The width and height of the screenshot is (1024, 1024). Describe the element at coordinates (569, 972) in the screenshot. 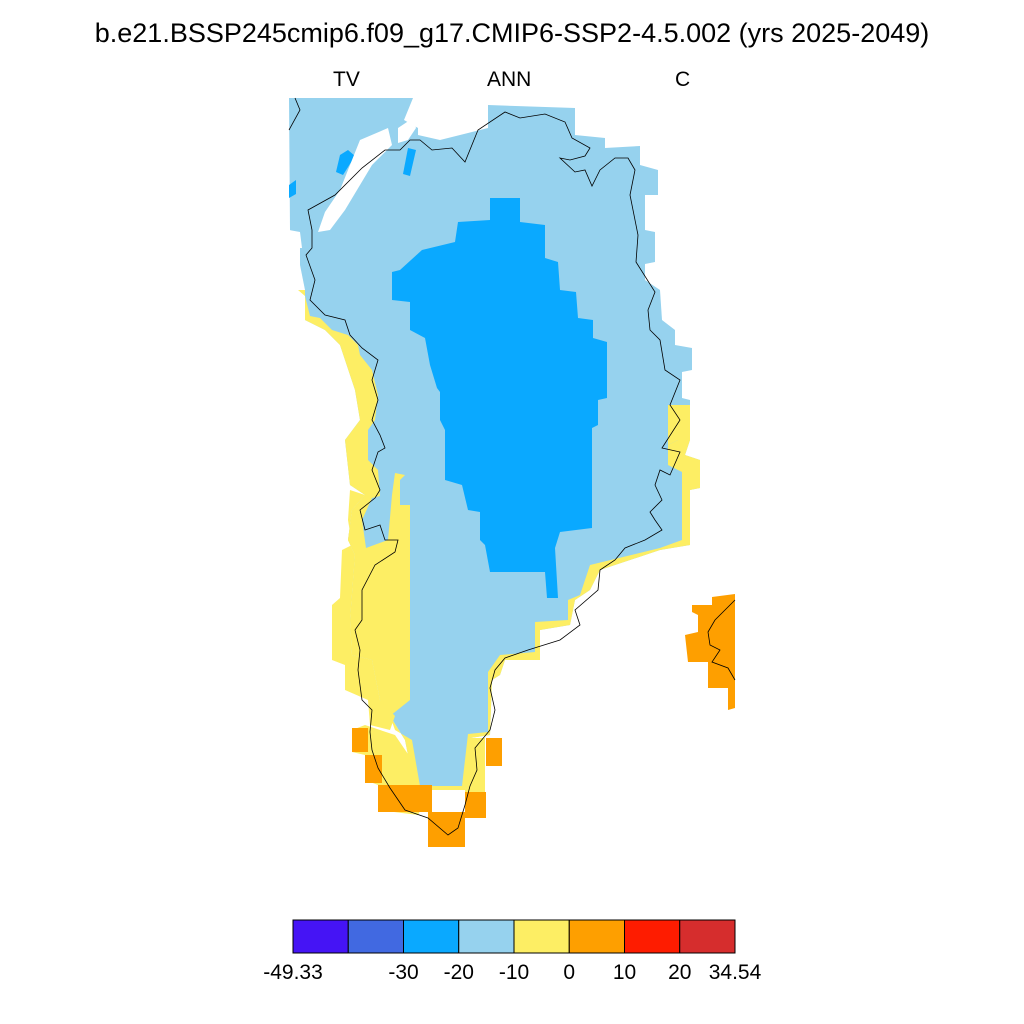

I see `colorbar-label-4: 0` at that location.